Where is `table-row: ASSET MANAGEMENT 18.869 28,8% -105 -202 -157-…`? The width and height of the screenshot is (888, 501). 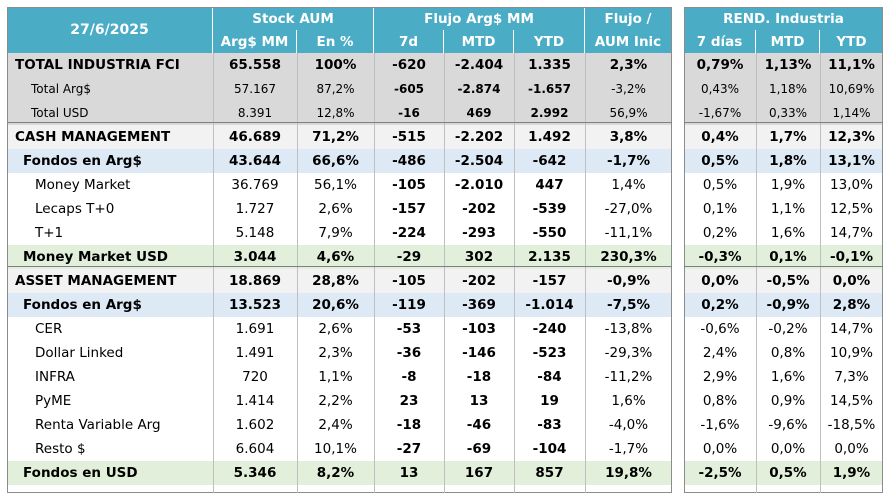
table-row: ASSET MANAGEMENT 18.869 28,8% -105 -202 -157-… is located at coordinates (445, 281).